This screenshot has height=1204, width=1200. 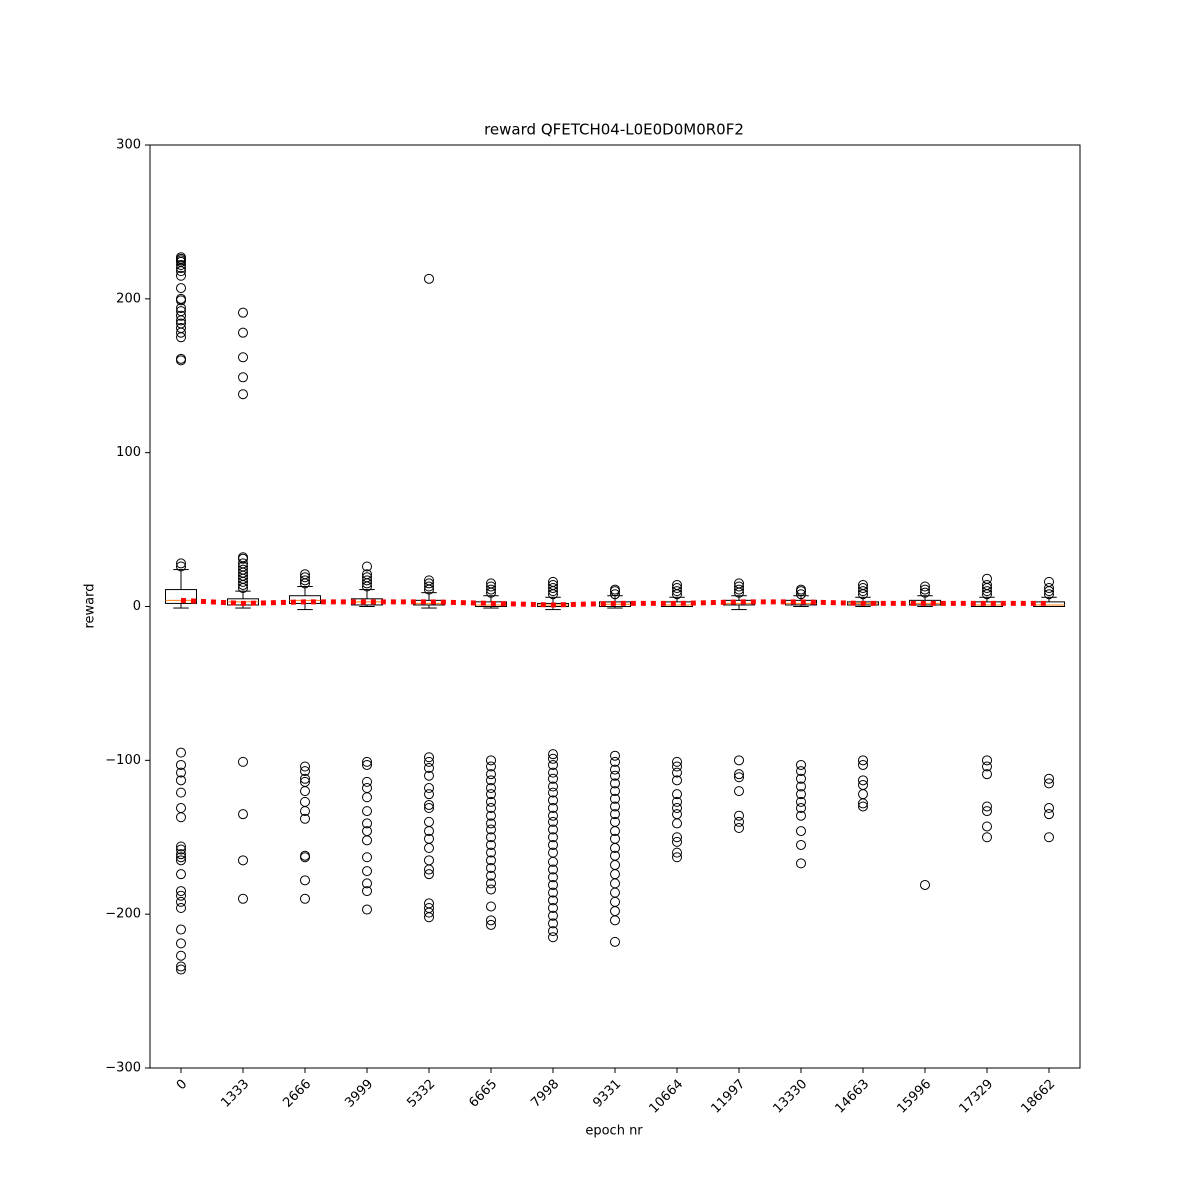 I want to click on y-tick-label: −100, so click(x=123, y=760).